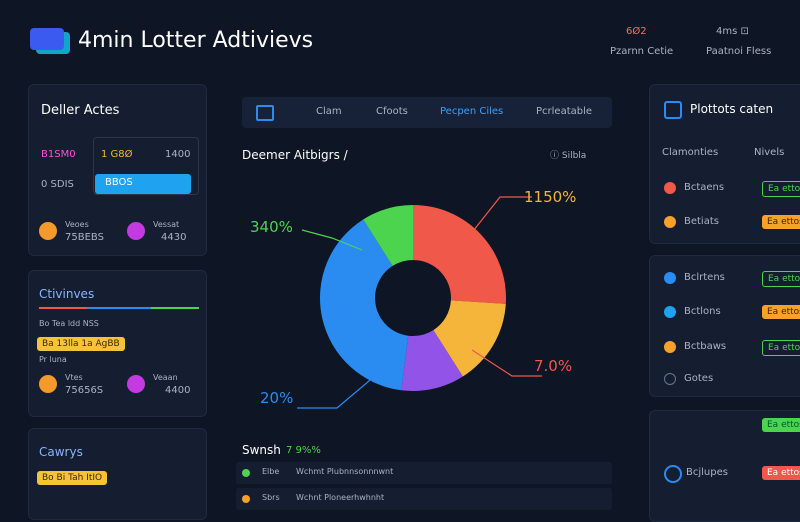 Image resolution: width=800 pixels, height=522 pixels. Describe the element at coordinates (58, 154) in the screenshot. I see `cell: B1SM0` at that location.